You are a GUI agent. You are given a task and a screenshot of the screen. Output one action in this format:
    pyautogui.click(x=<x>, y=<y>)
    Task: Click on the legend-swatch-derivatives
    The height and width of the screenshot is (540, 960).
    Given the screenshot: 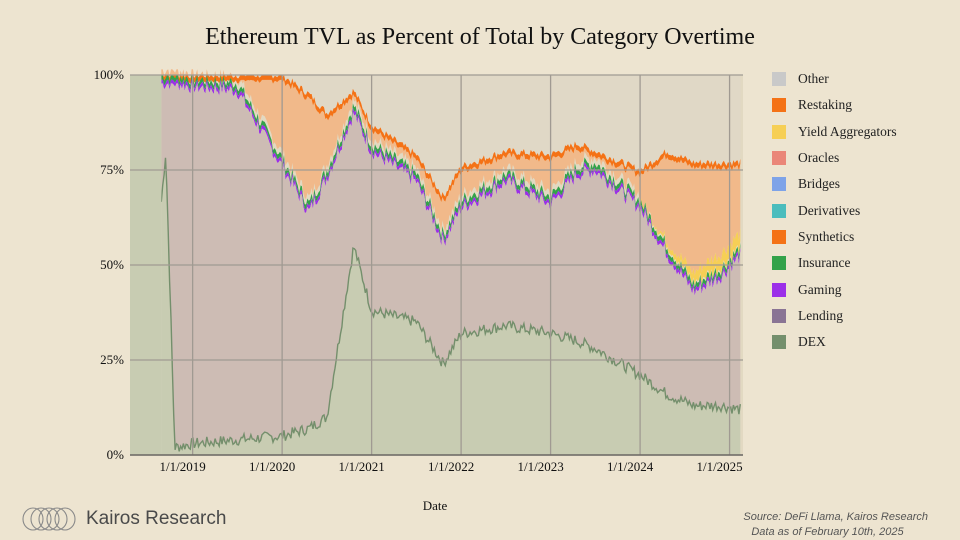 What is the action you would take?
    pyautogui.click(x=779, y=210)
    